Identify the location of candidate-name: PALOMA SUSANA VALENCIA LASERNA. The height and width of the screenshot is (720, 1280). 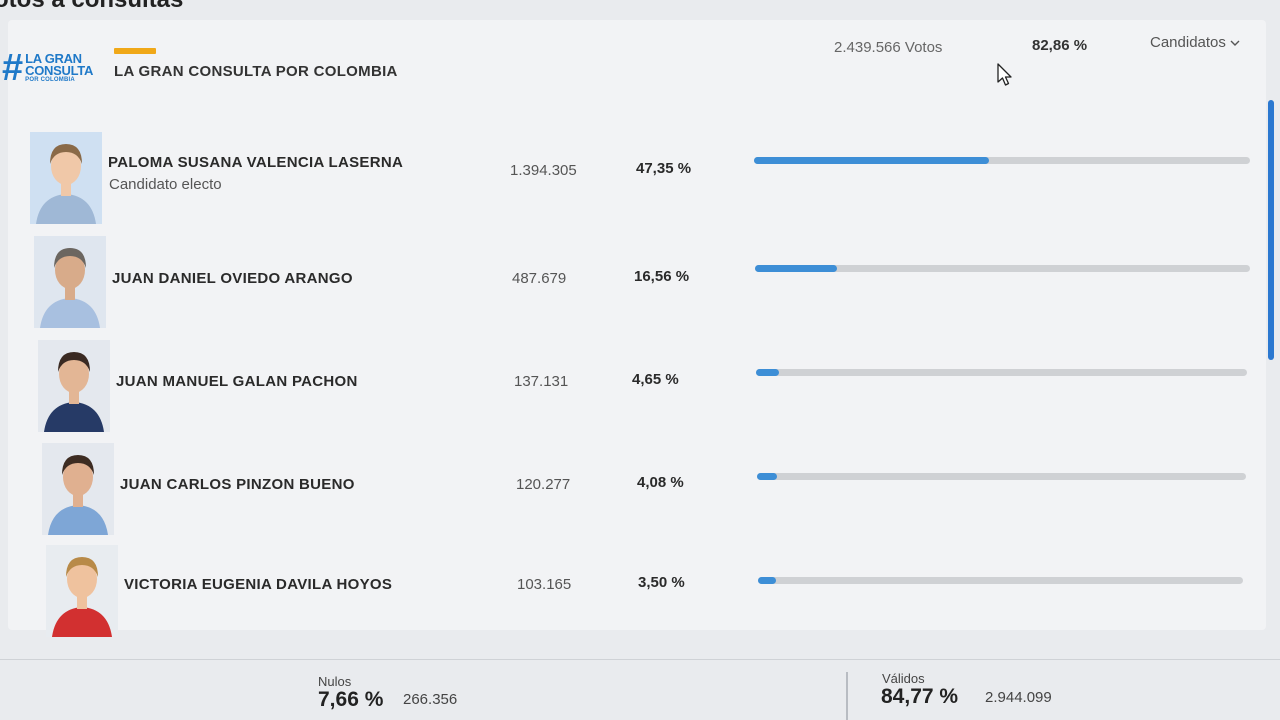
(256, 162).